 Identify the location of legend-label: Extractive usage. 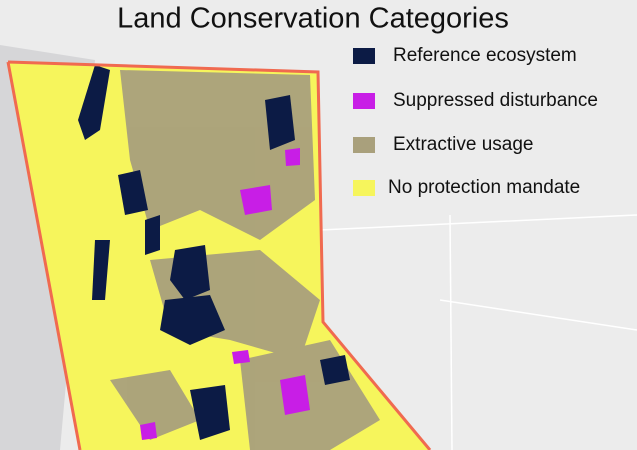
(463, 144).